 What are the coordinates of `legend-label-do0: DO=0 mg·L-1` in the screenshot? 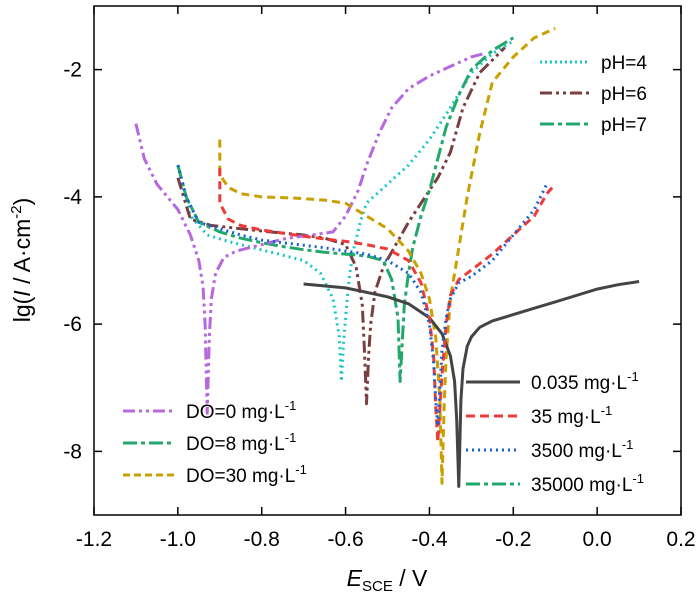 It's located at (241, 410).